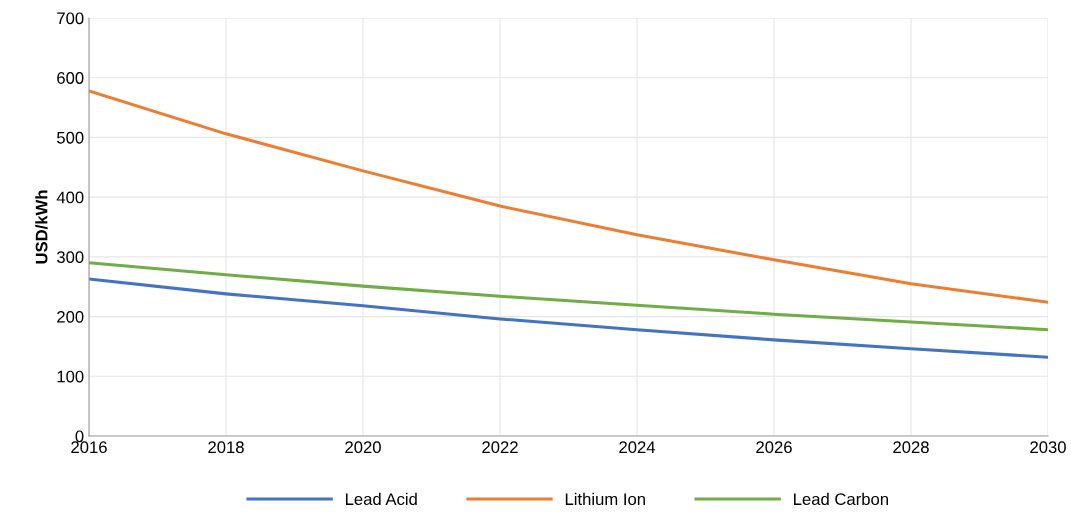 This screenshot has width=1071, height=521. I want to click on x-tick-label: 2022, so click(500, 447).